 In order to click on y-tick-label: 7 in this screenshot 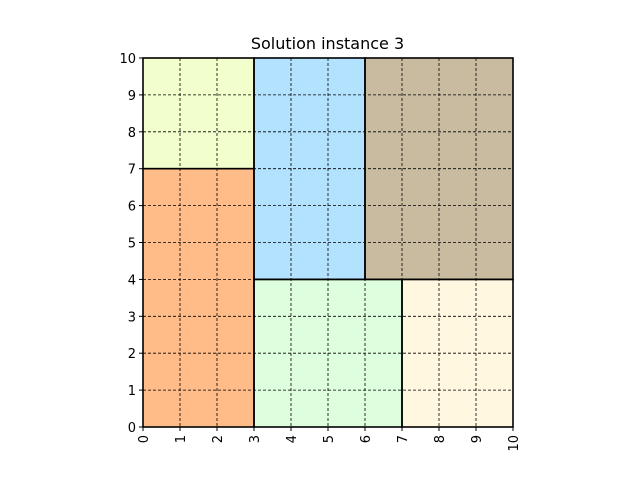, I will do `click(132, 170)`.